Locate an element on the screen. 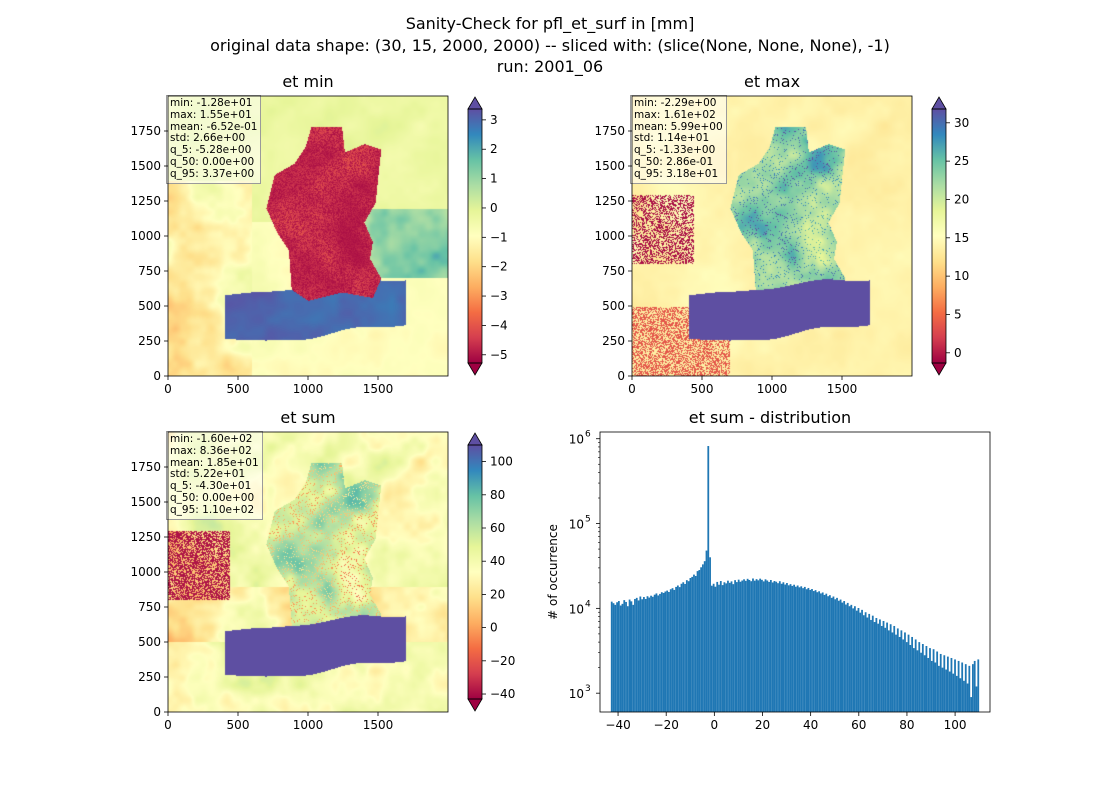 This screenshot has width=1100, height=800. hist-x-tick-label: −40 is located at coordinates (617, 725).